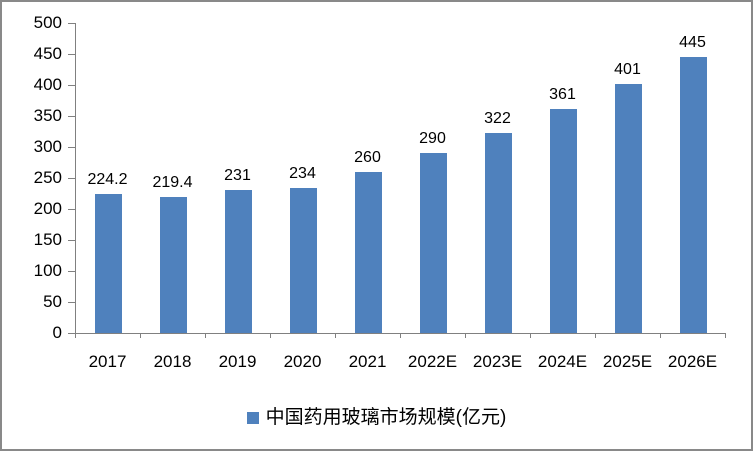 This screenshot has width=753, height=451. I want to click on data-label-2021: 260, so click(367, 157).